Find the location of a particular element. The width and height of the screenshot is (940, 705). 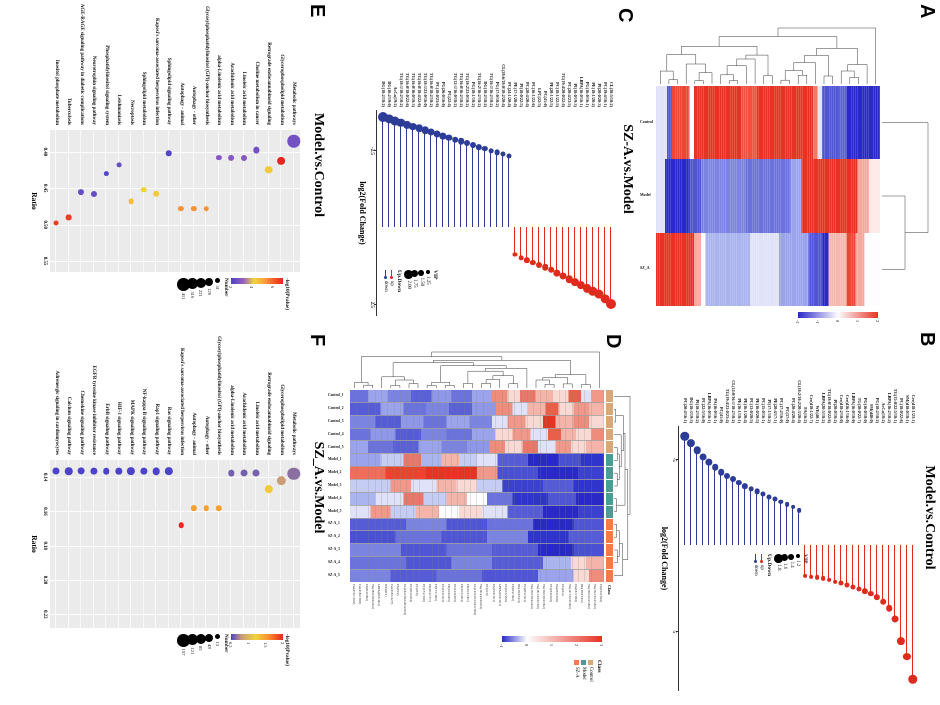

lipid-label: Cer(d18:2/18:0) is located at coordinates (842, 408).